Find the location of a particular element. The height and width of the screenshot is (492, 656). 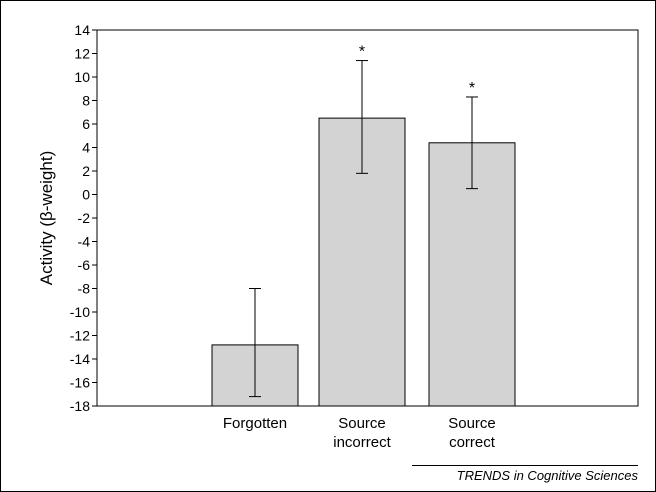

y-tick-label: -10 is located at coordinates (80, 312).